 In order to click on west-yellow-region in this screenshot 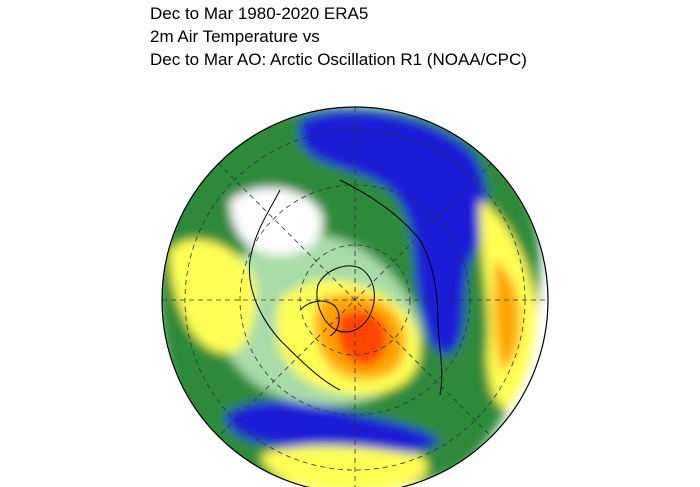, I will do `click(213, 296)`.